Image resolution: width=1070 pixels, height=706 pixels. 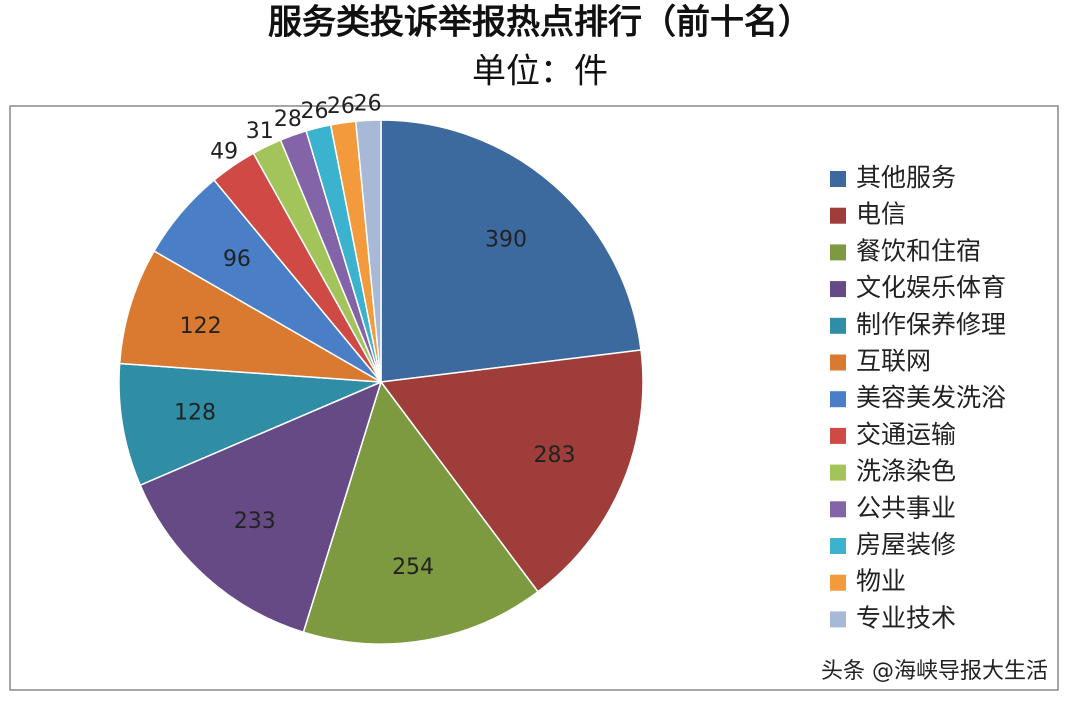 What do you see at coordinates (201, 326) in the screenshot?
I see `data-label: 122` at bounding box center [201, 326].